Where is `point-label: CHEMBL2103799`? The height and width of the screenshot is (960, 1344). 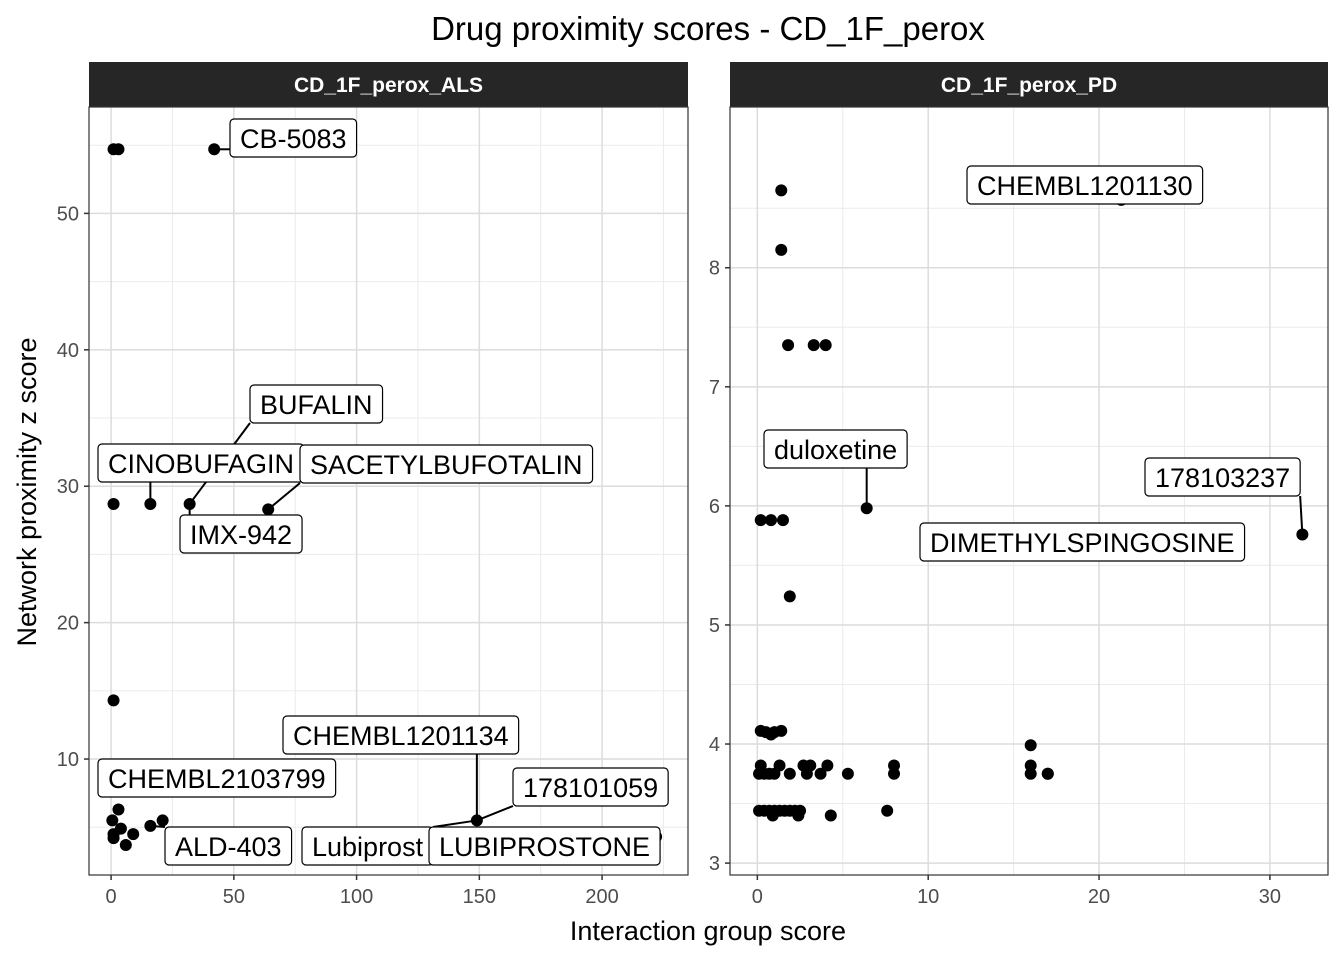
point-label: CHEMBL2103799 is located at coordinates (217, 778).